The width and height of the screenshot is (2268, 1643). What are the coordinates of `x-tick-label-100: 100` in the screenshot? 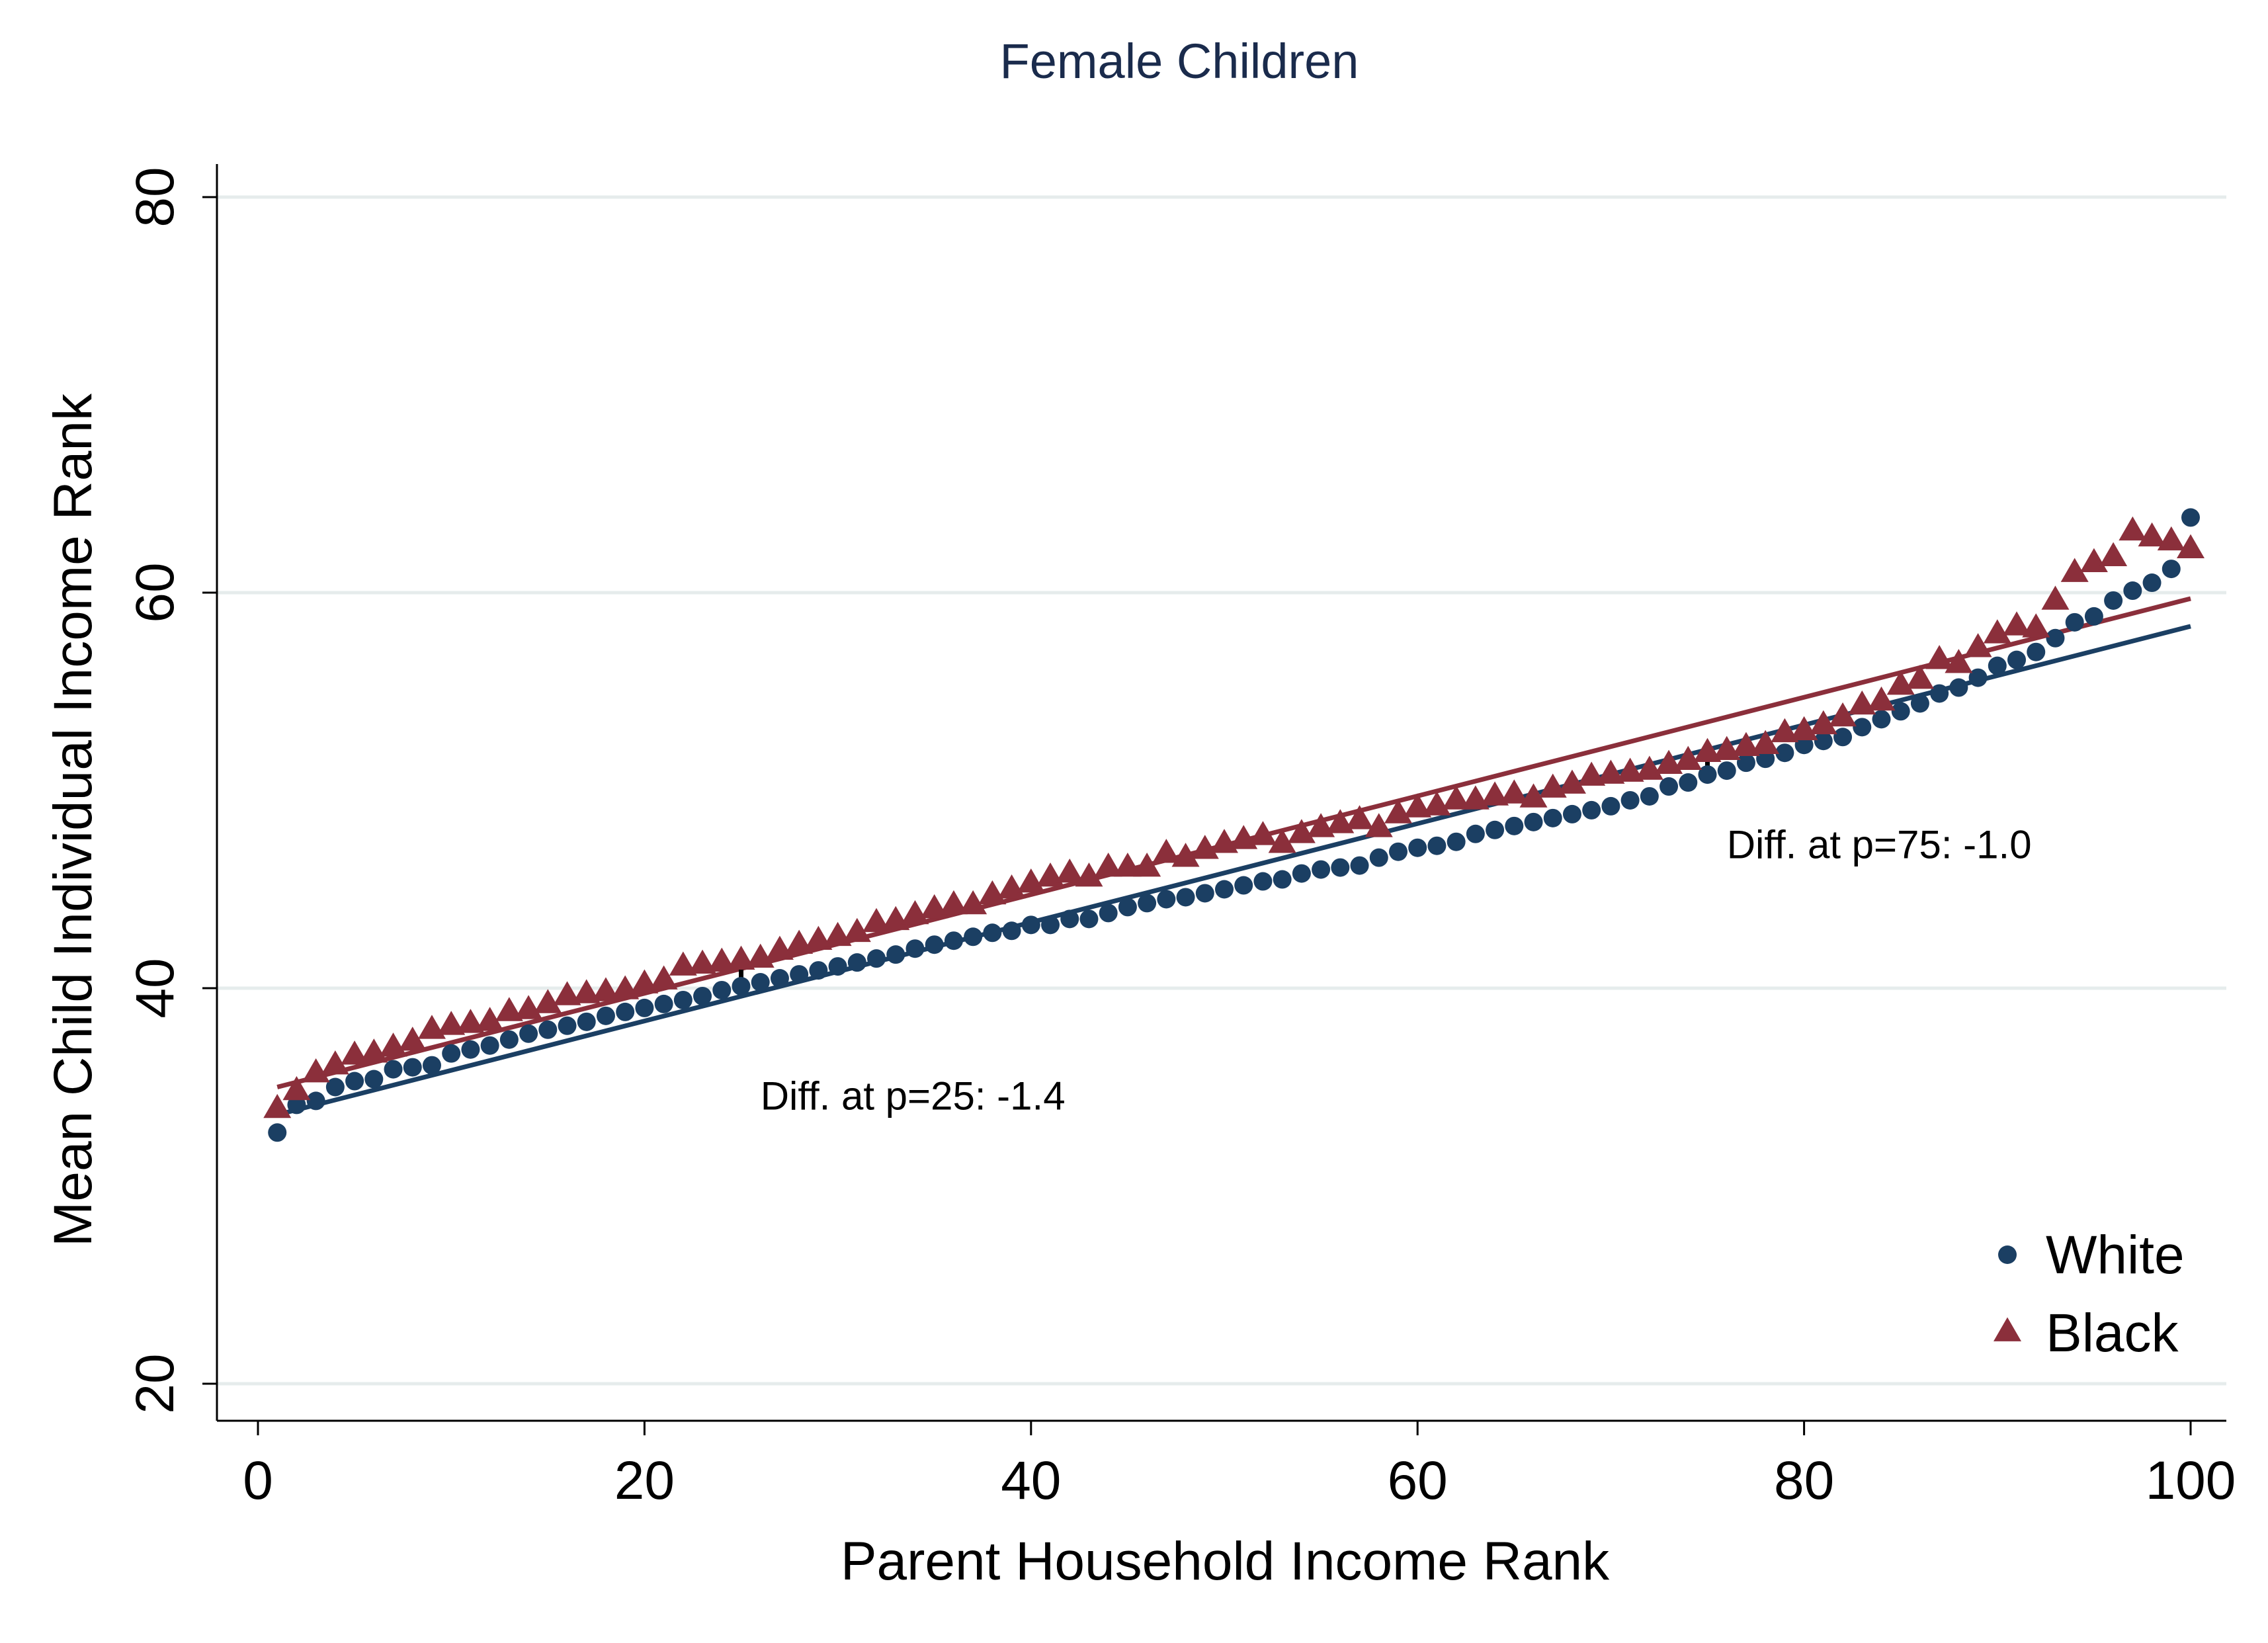 It's located at (2191, 1481).